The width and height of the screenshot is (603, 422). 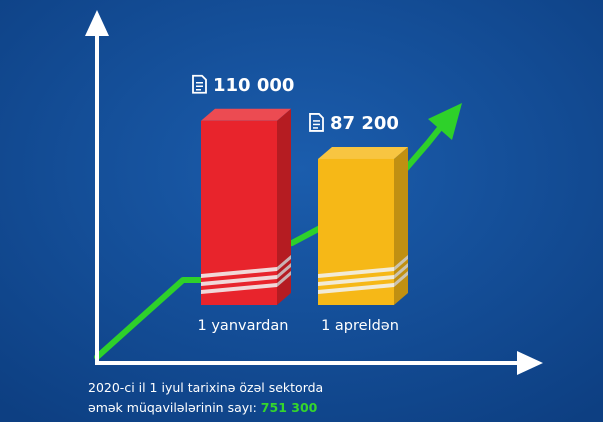 I want to click on category-label-1: 1 yanvardan, so click(x=243, y=326).